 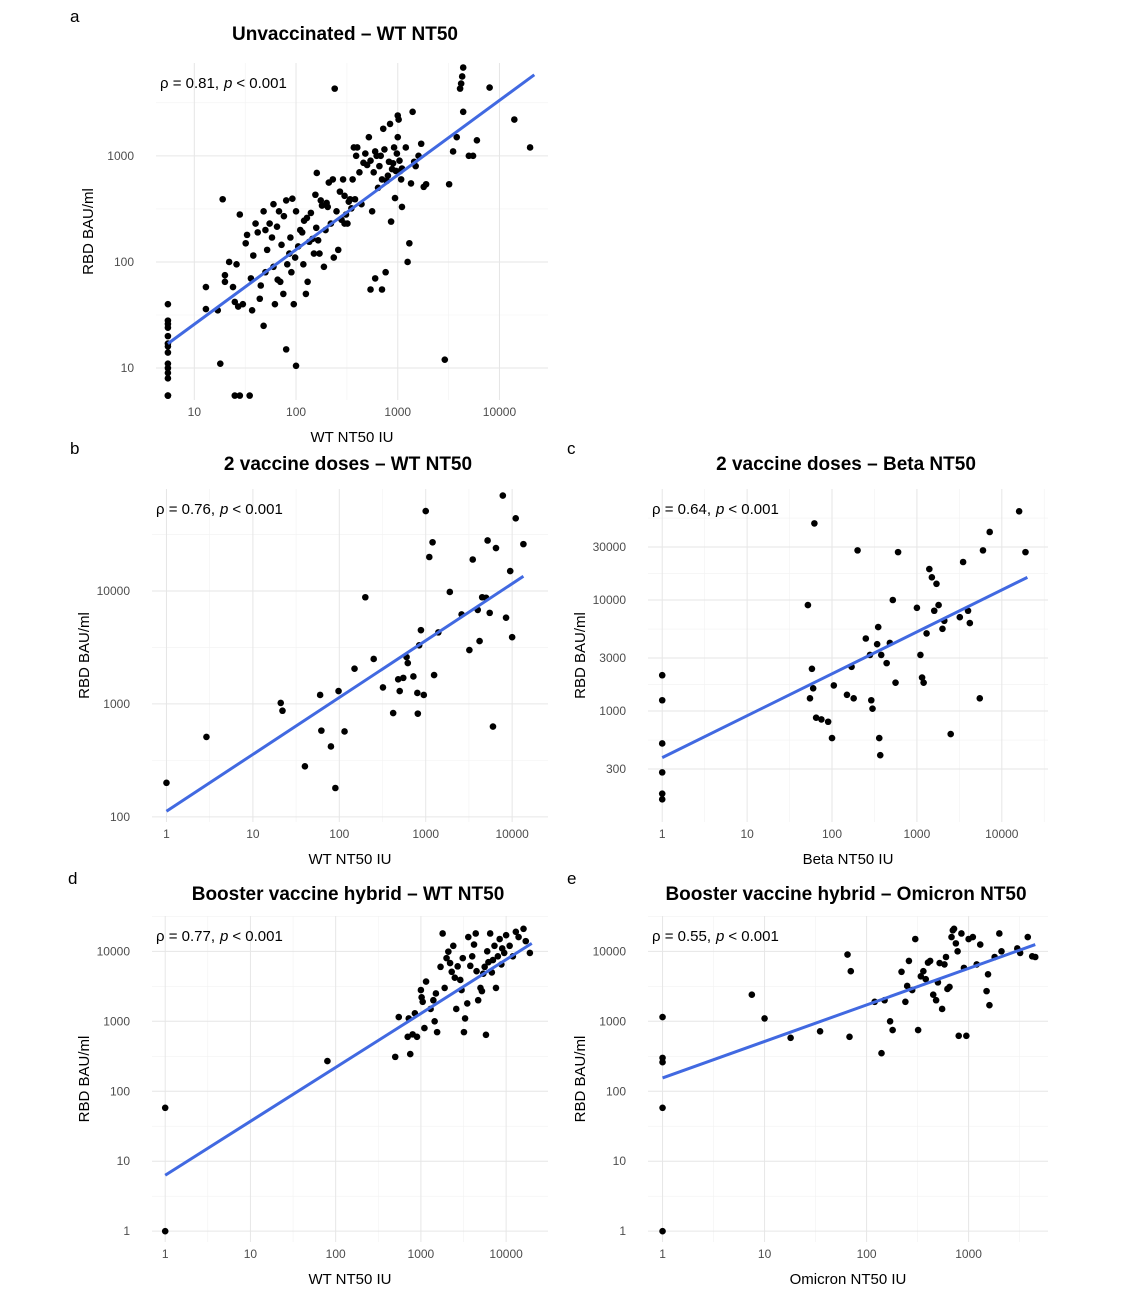 What do you see at coordinates (120, 156) in the screenshot?
I see `y-tick-label: 1000` at bounding box center [120, 156].